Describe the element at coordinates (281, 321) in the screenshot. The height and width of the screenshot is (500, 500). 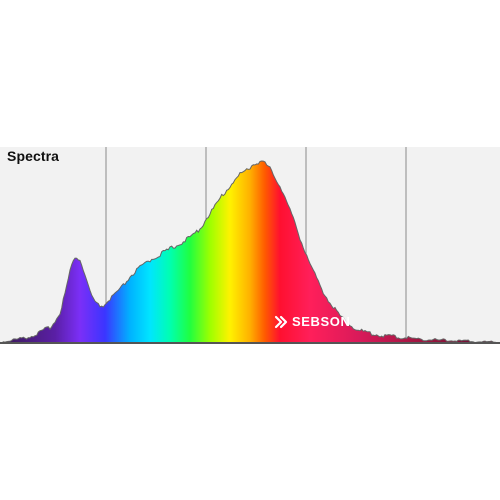
I see `double-chevron-icon` at that location.